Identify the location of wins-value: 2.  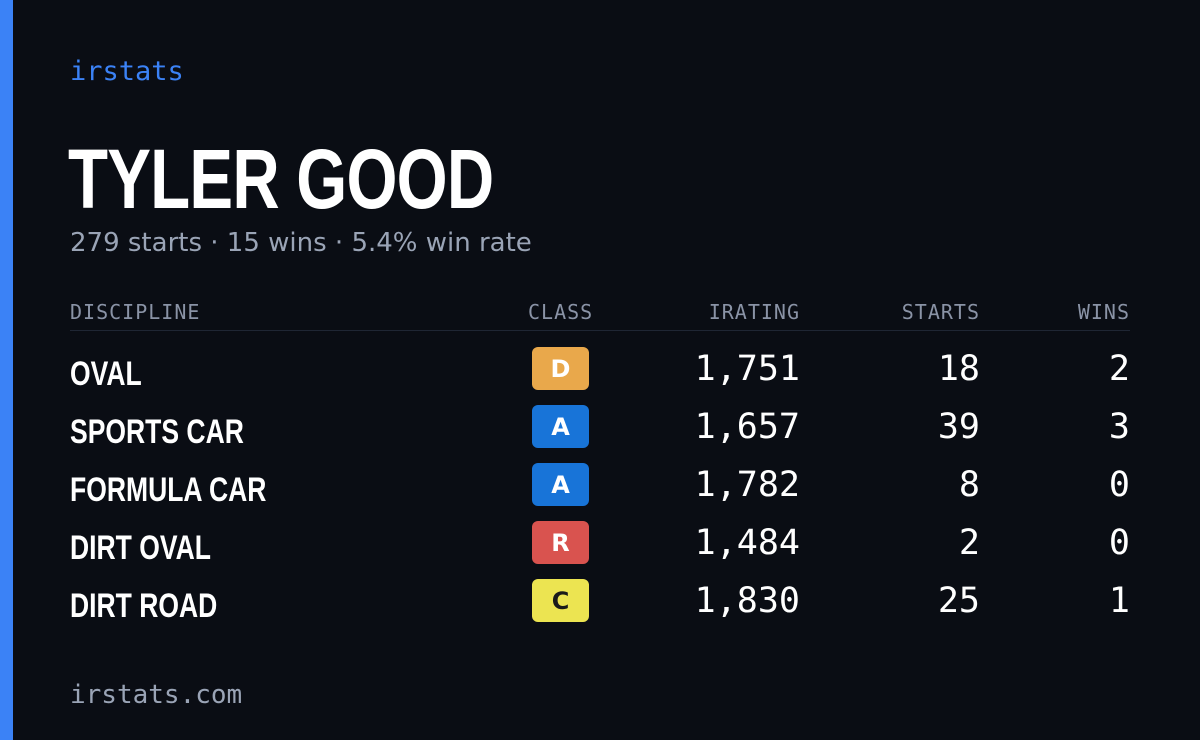
(1119, 369).